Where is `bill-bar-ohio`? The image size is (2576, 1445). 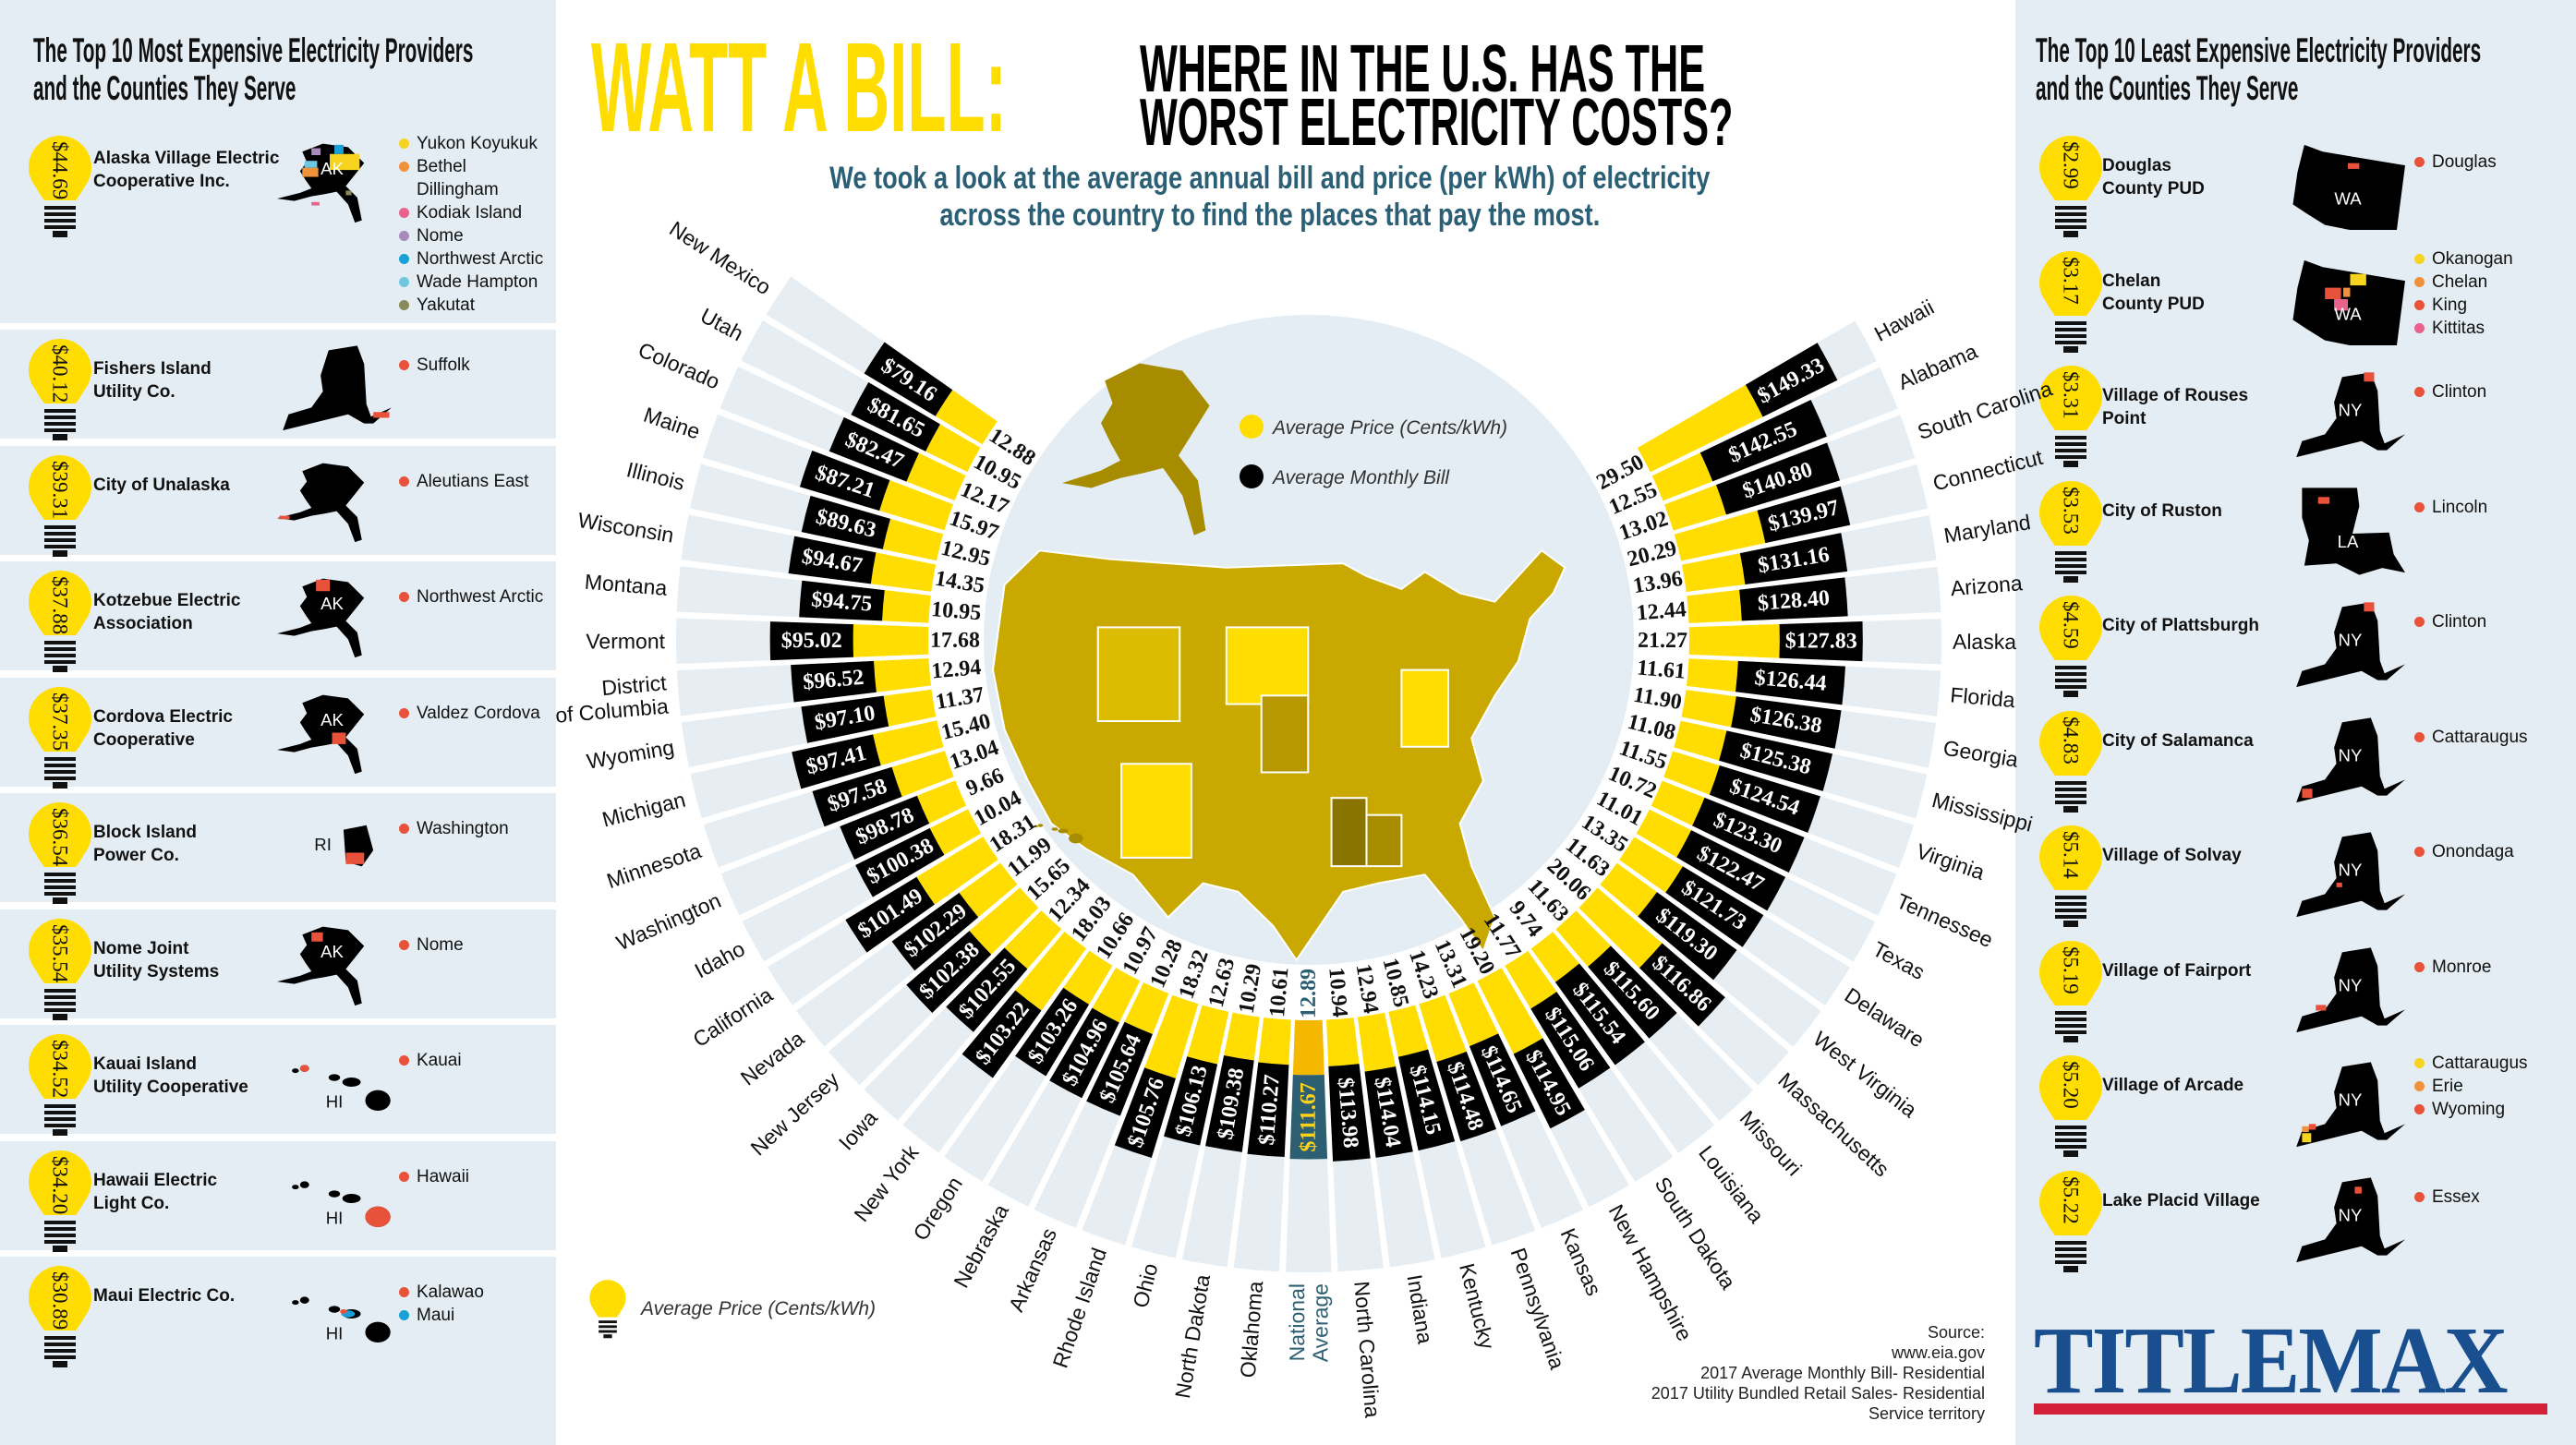
bill-bar-ohio is located at coordinates (1191, 1101).